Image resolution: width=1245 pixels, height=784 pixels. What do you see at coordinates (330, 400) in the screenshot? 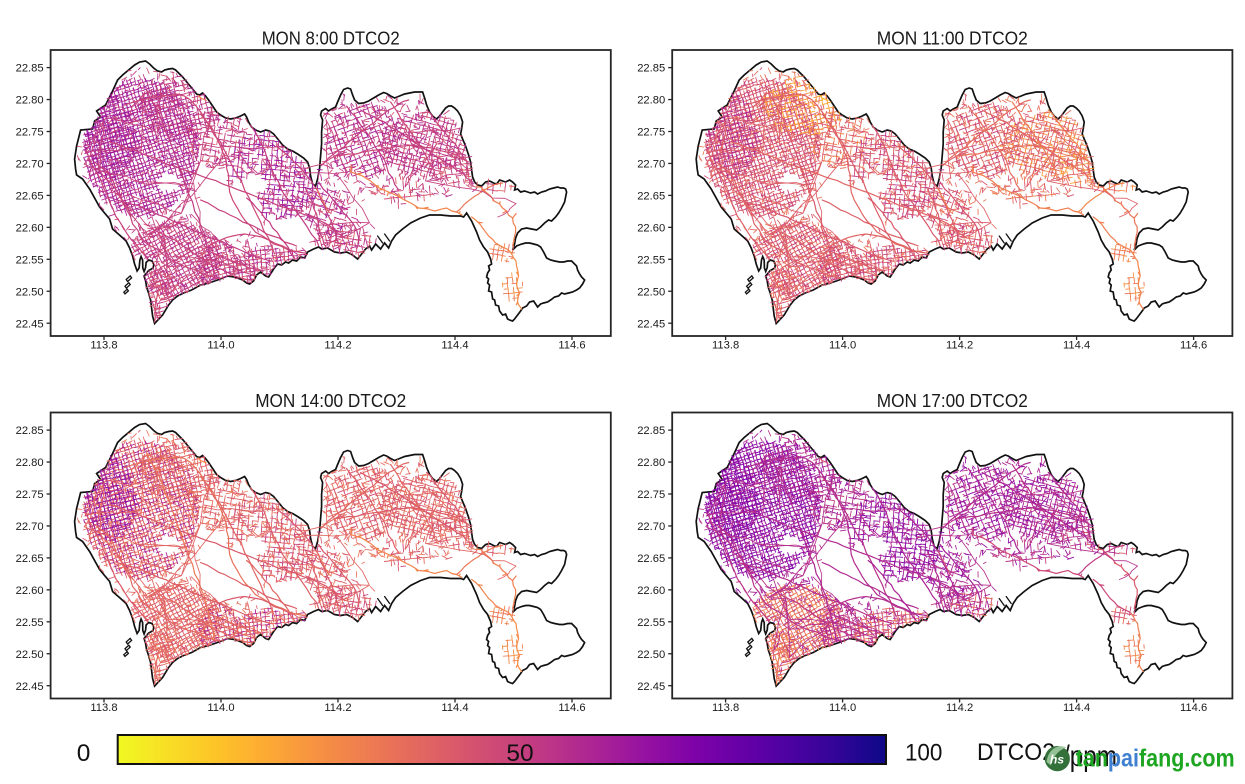
I see `svg-text: MON 14:00 DTCO2` at bounding box center [330, 400].